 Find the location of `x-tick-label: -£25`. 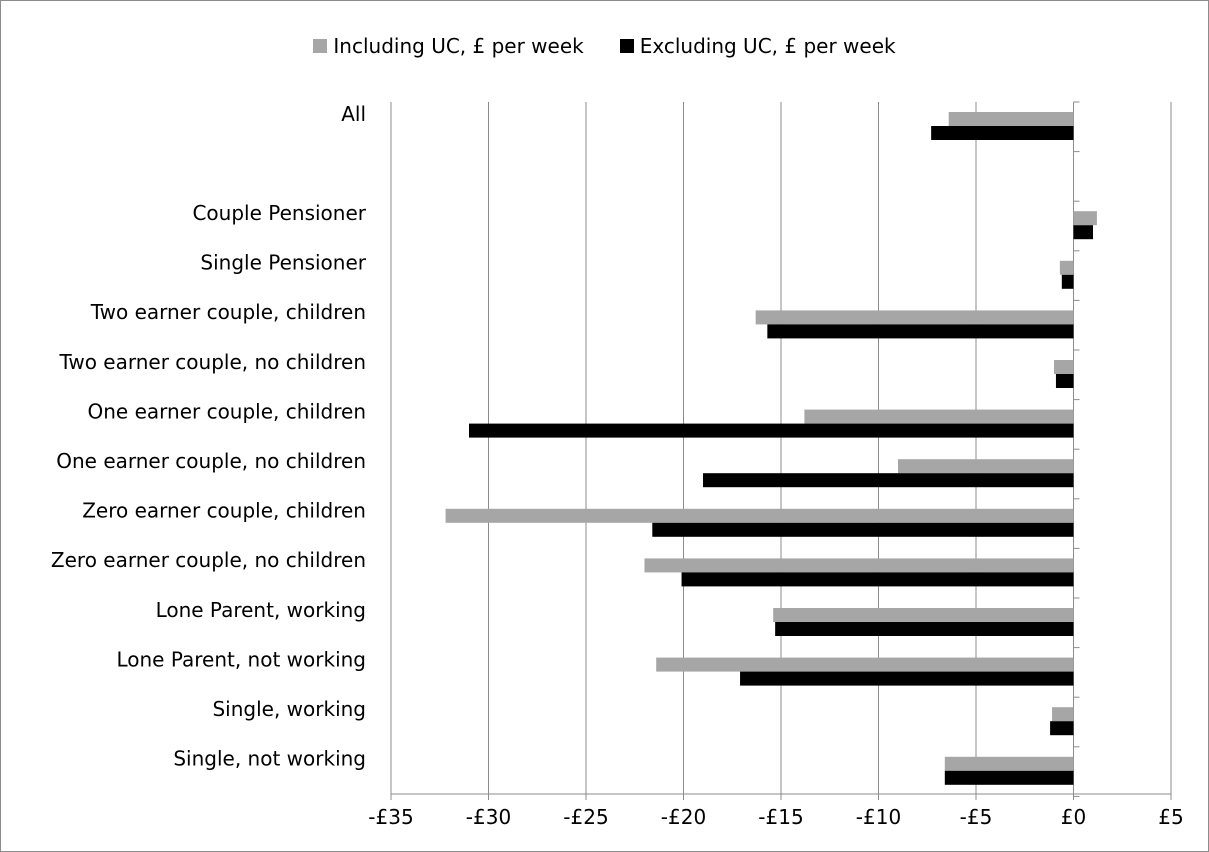

x-tick-label: -£25 is located at coordinates (585, 817).